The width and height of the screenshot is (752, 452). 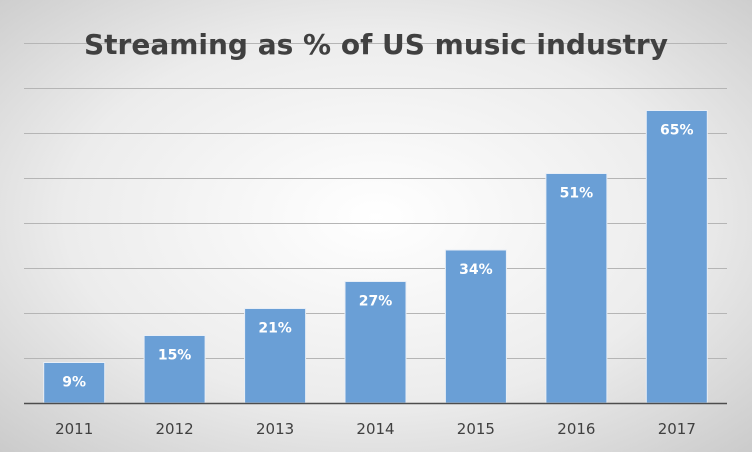 I want to click on x-tick-label: 2014, so click(x=375, y=429).